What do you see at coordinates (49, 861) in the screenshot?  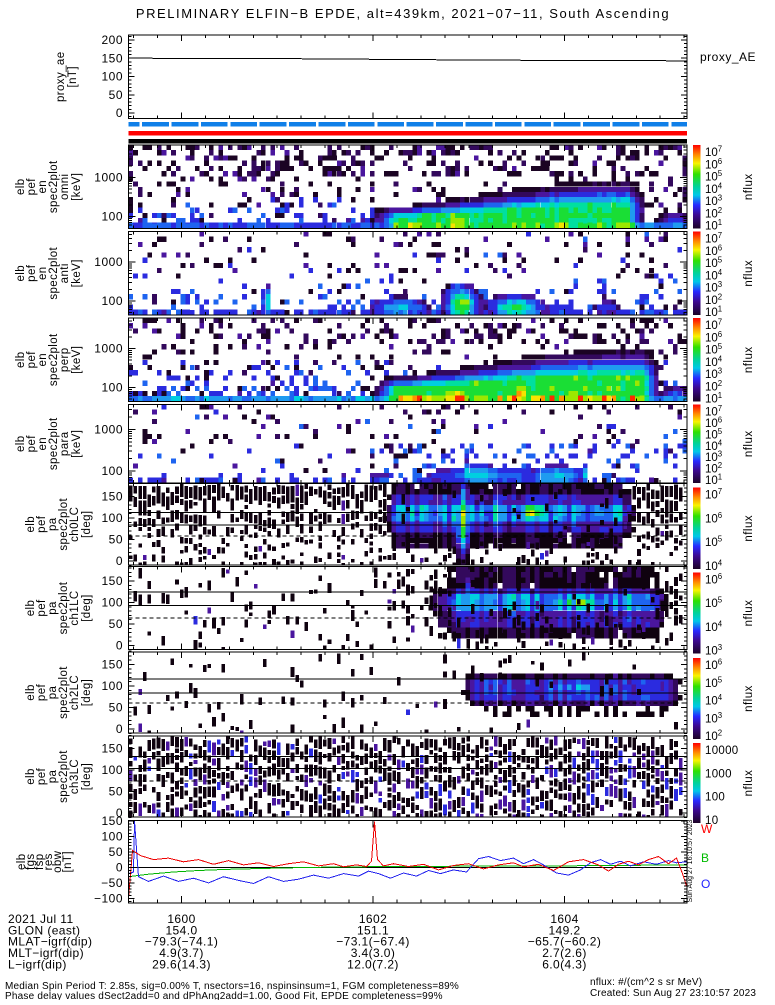 I see `svg-text: res` at bounding box center [49, 861].